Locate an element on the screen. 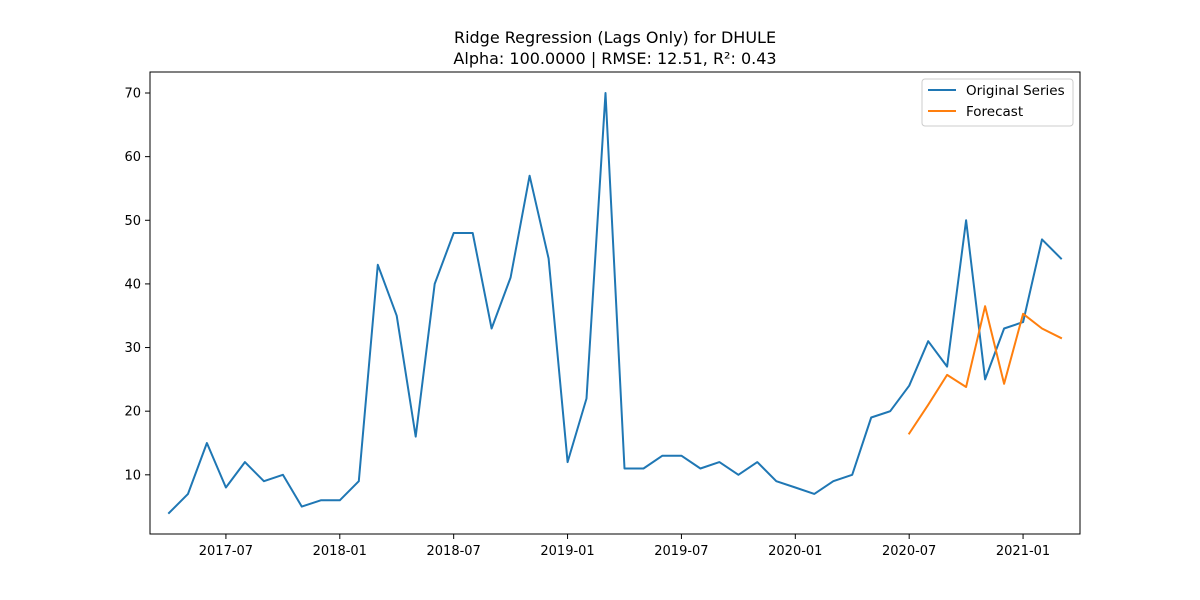  y-axis: 10 20 30 40 50 60 70 is located at coordinates (137, 285).